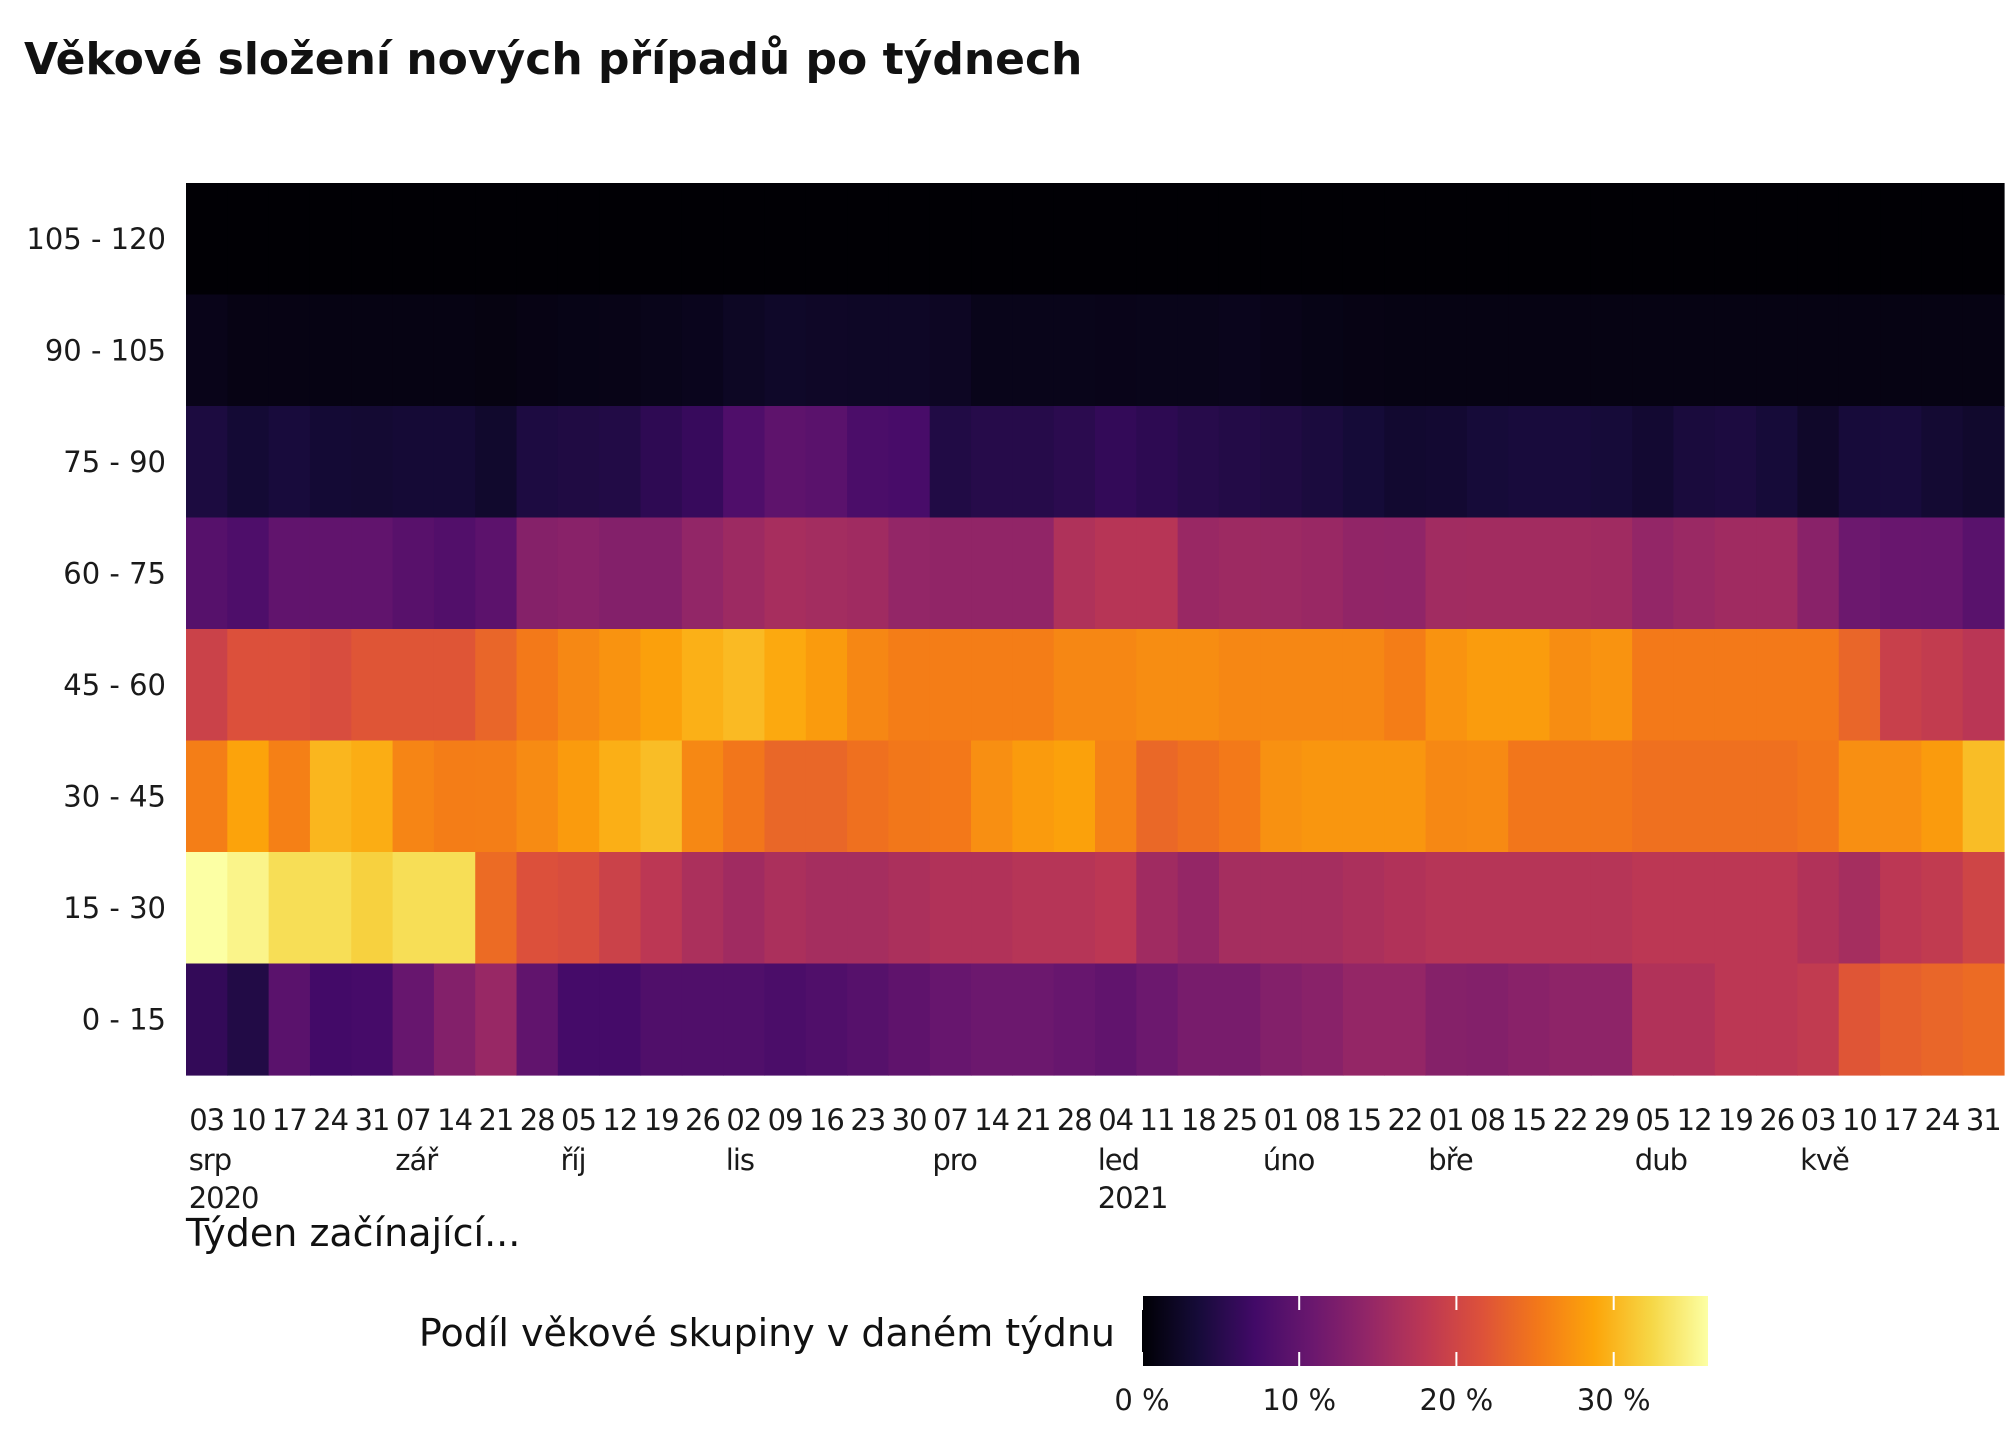 Image resolution: width=2016 pixels, height=1440 pixels. Describe the element at coordinates (114, 573) in the screenshot. I see `y-tick-label: 60 - 75` at that location.